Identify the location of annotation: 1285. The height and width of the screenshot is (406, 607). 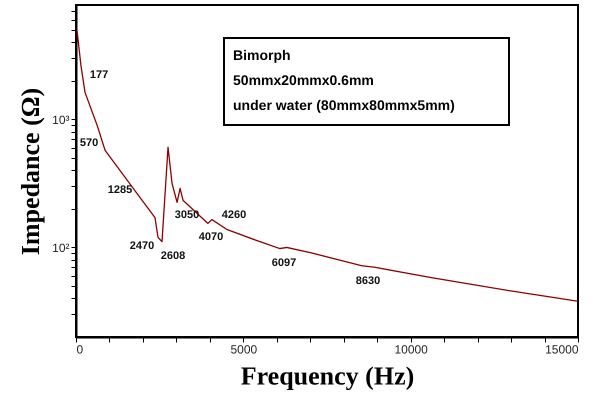
(120, 190).